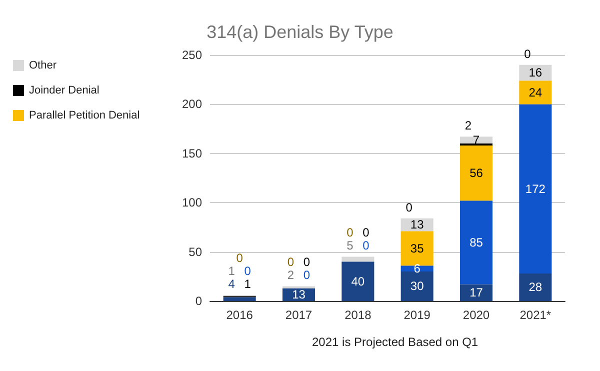 The width and height of the screenshot is (600, 371). I want to click on data-label: 17, so click(477, 293).